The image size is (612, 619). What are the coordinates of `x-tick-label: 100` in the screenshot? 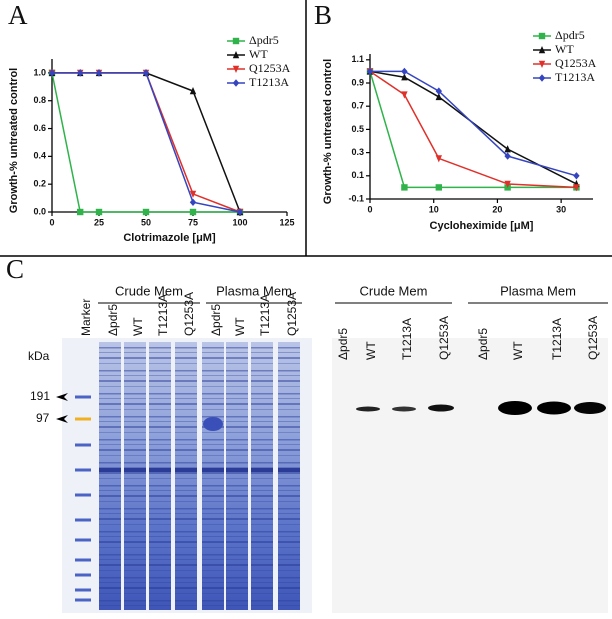 It's located at (239, 222).